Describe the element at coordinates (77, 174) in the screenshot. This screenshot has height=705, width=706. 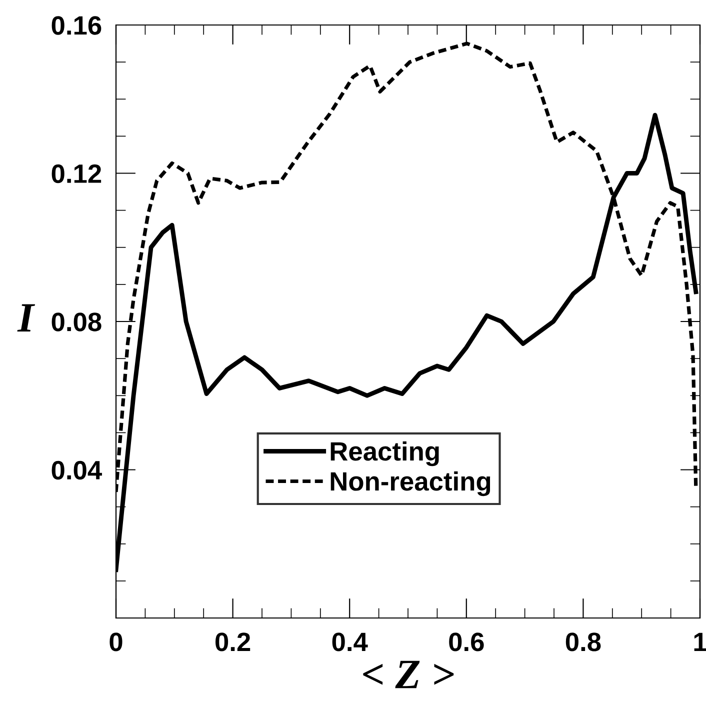
I see `y-tick-label: 0.12` at that location.